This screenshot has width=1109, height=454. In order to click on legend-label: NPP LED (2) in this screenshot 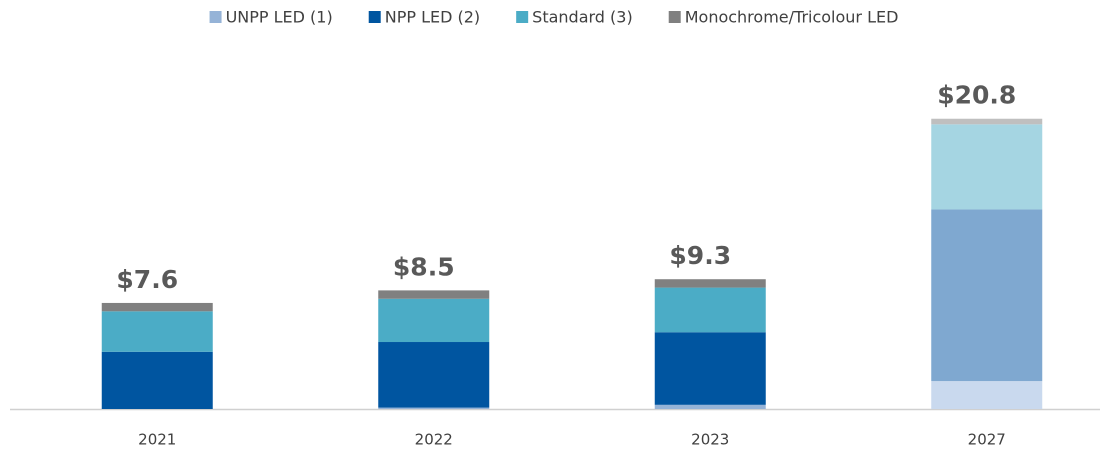, I will do `click(432, 17)`.